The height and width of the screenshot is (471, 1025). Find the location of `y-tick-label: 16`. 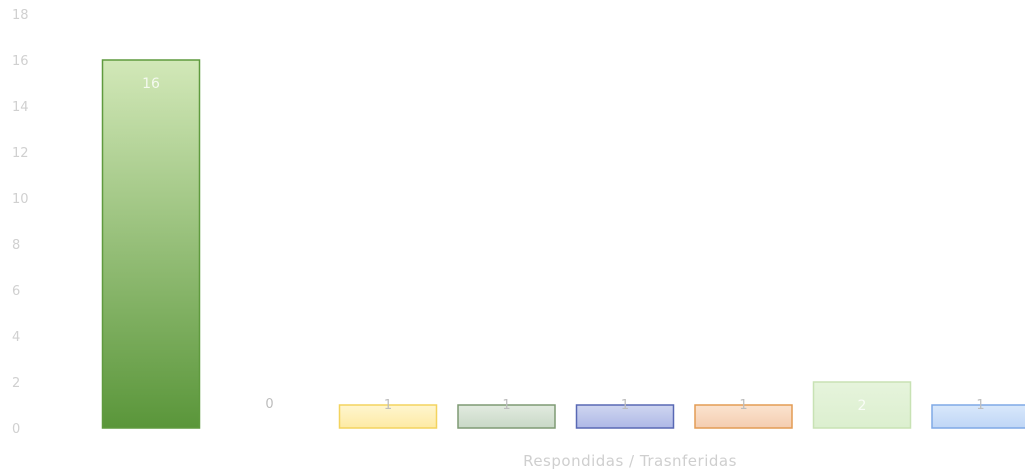

y-tick-label: 16 is located at coordinates (20, 61).